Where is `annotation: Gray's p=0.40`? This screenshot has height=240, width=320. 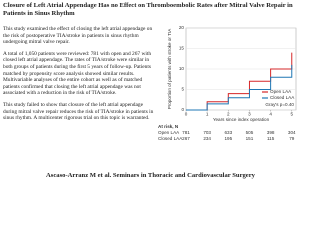 annotation: Gray's p=0.40 is located at coordinates (279, 104).